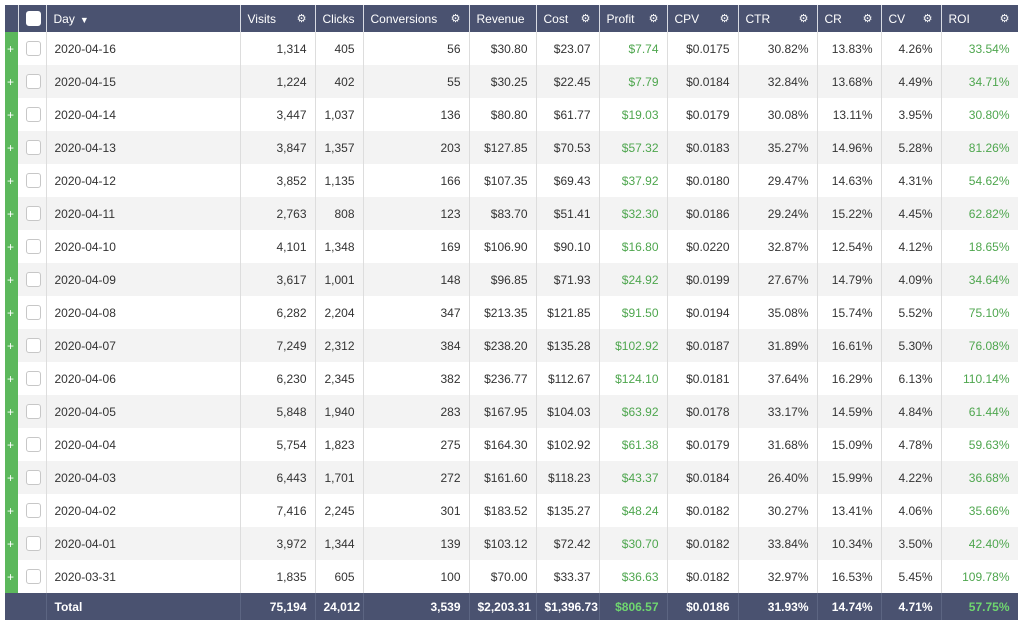 Image resolution: width=1018 pixels, height=644 pixels. Describe the element at coordinates (911, 378) in the screenshot. I see `cell-cv: 6.13%` at that location.